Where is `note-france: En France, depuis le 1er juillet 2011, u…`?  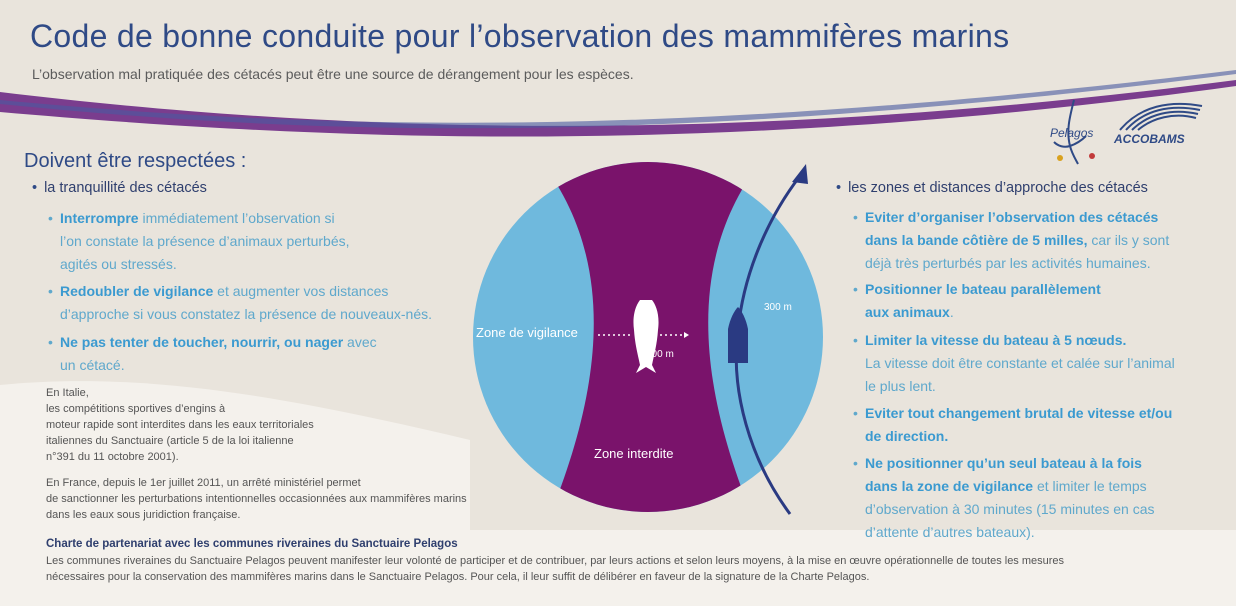
note-france: En France, depuis le 1er juillet 2011, u… is located at coordinates (256, 499).